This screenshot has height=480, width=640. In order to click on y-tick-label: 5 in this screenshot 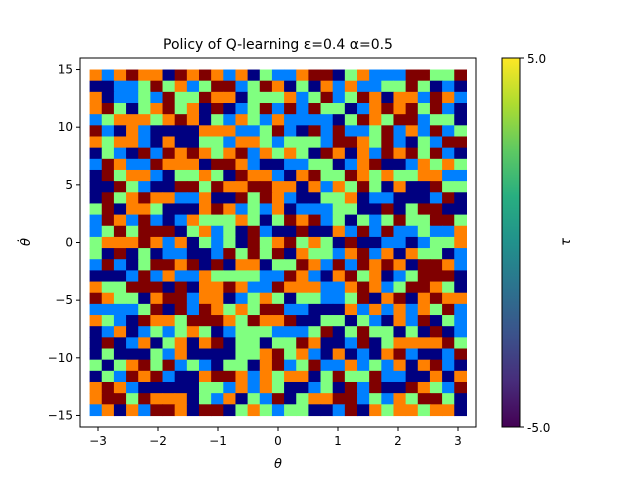, I will do `click(69, 185)`.